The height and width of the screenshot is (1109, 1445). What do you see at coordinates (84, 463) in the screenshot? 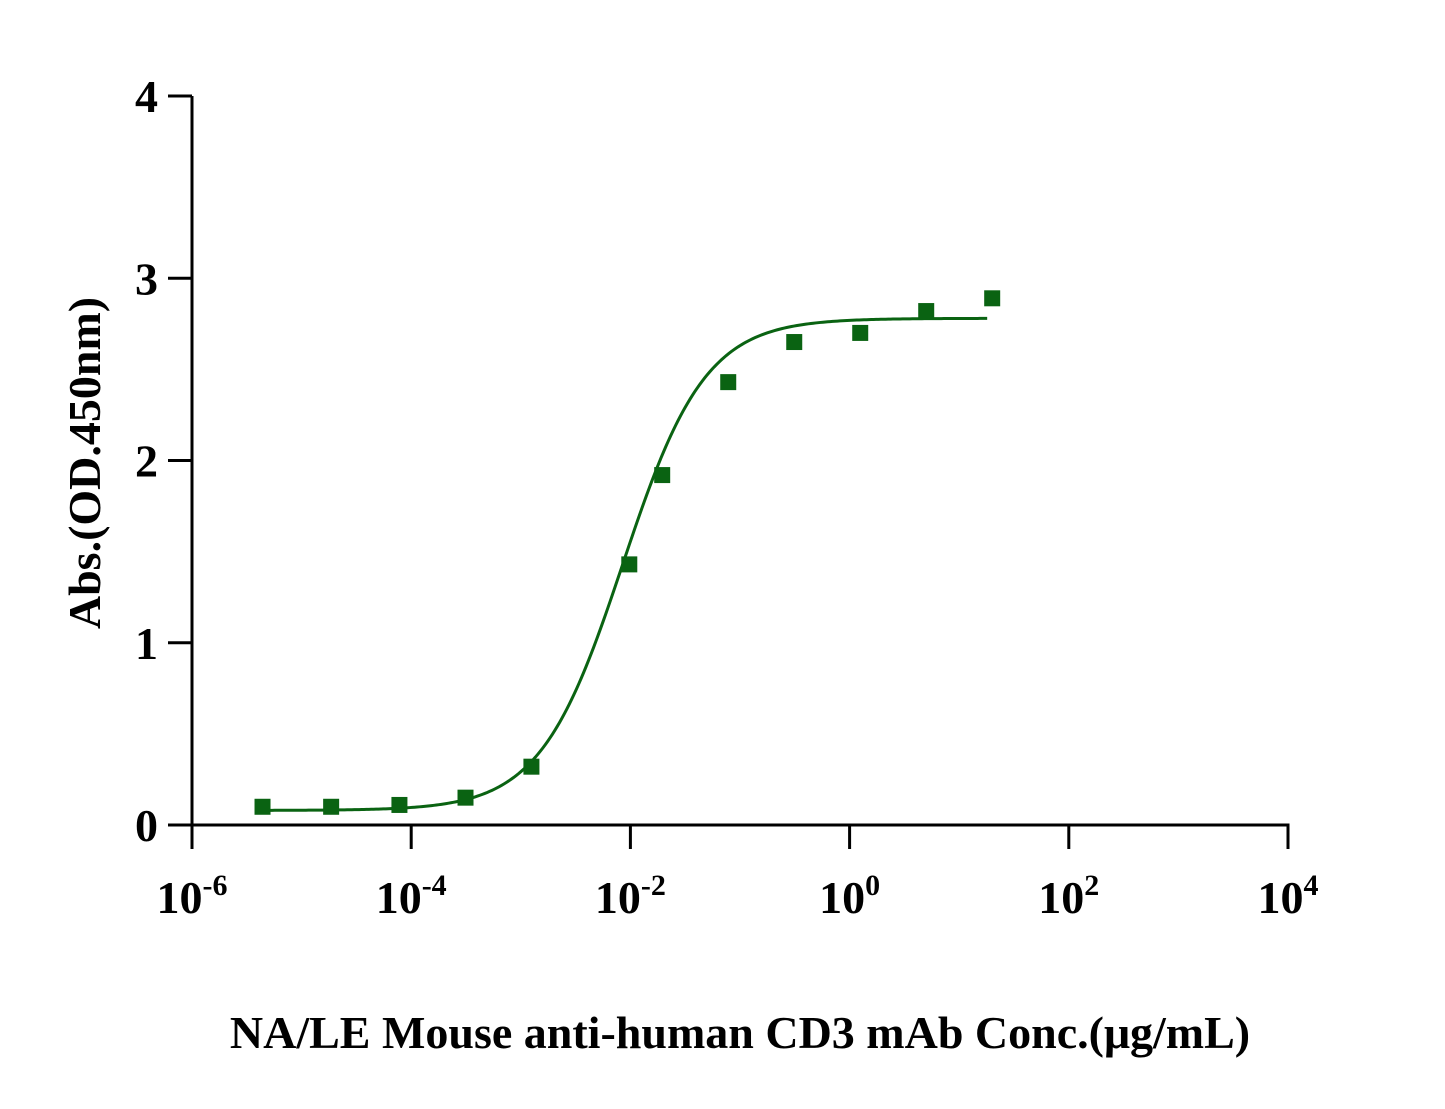
I see `y-axis-title: Abs.(OD.450nm)` at bounding box center [84, 463].